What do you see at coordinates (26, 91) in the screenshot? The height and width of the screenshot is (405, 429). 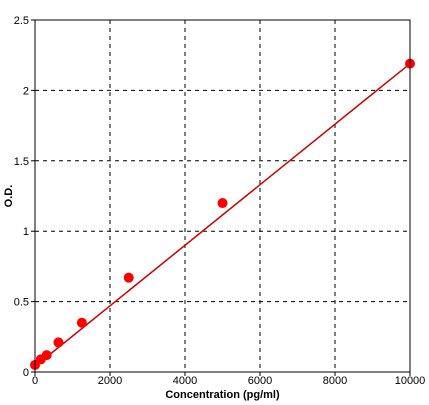 I see `y-tick-label: 2` at bounding box center [26, 91].